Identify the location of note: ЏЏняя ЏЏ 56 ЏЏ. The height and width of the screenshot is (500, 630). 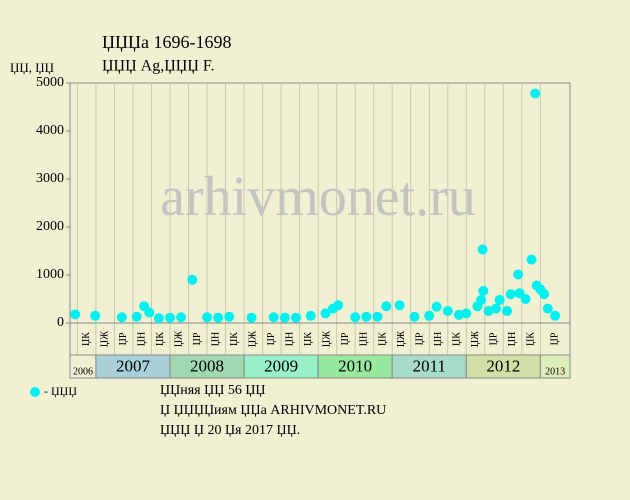
(213, 390).